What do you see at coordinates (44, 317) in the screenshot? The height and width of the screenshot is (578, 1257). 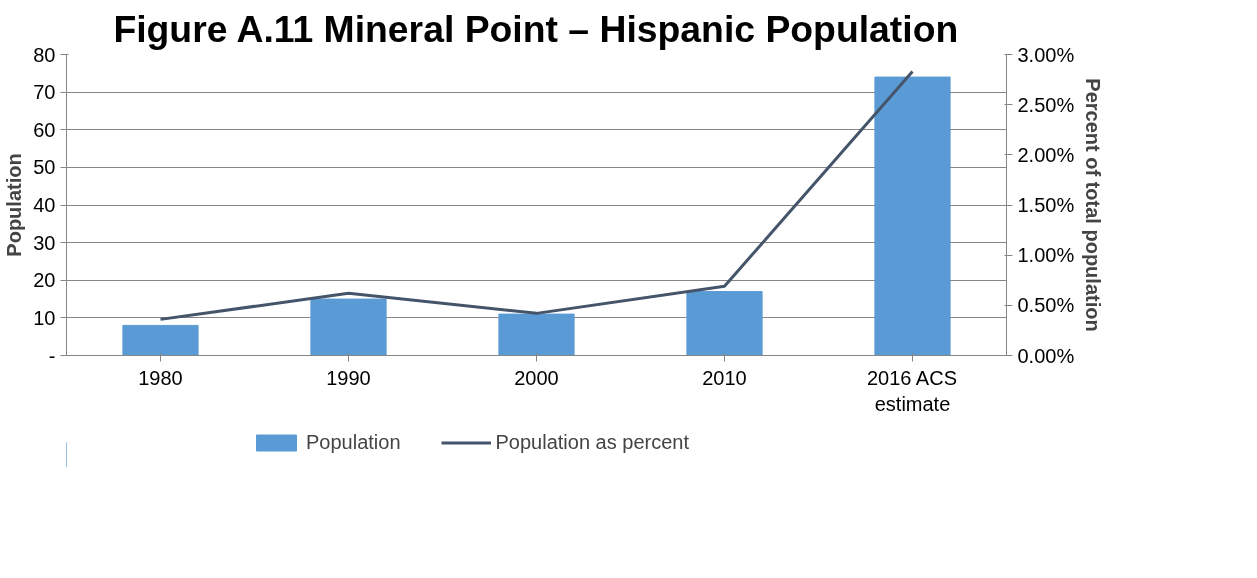 I see `y-tick-label: 10` at bounding box center [44, 317].